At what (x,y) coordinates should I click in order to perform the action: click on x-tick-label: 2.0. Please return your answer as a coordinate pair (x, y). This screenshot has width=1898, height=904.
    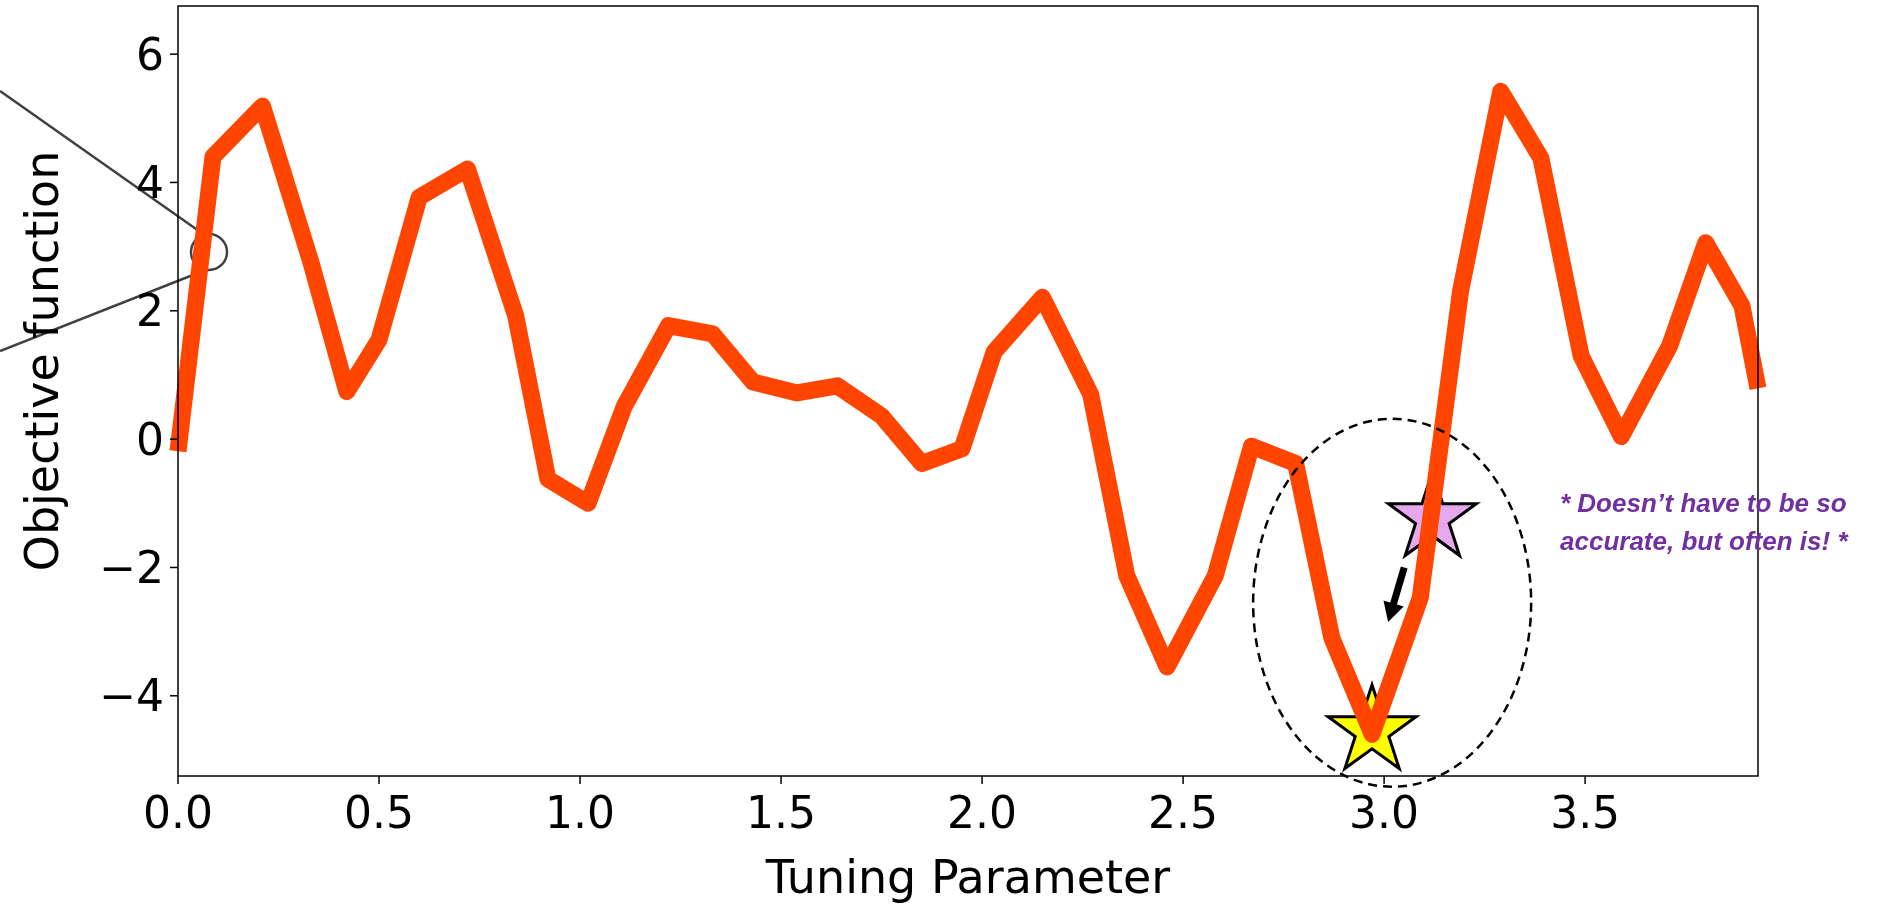
    Looking at the image, I should click on (982, 812).